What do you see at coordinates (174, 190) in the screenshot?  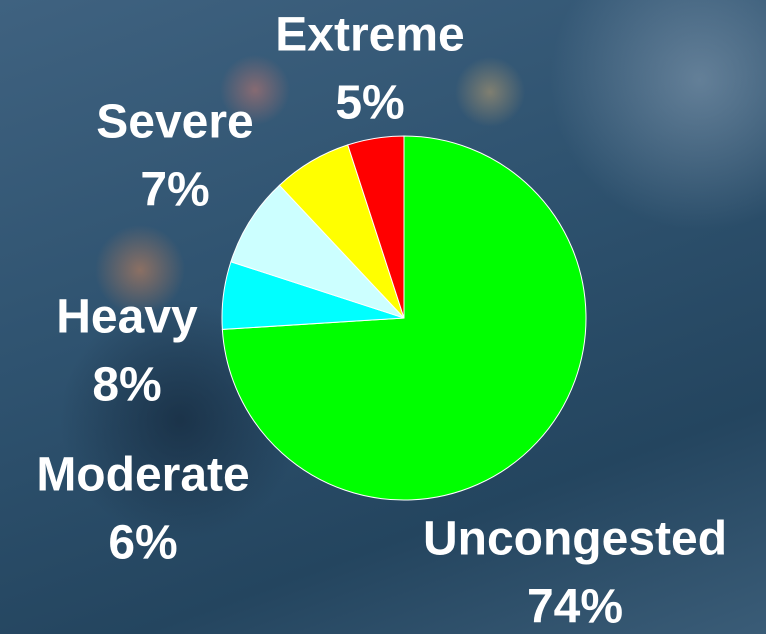 I see `value-label: 7%` at bounding box center [174, 190].